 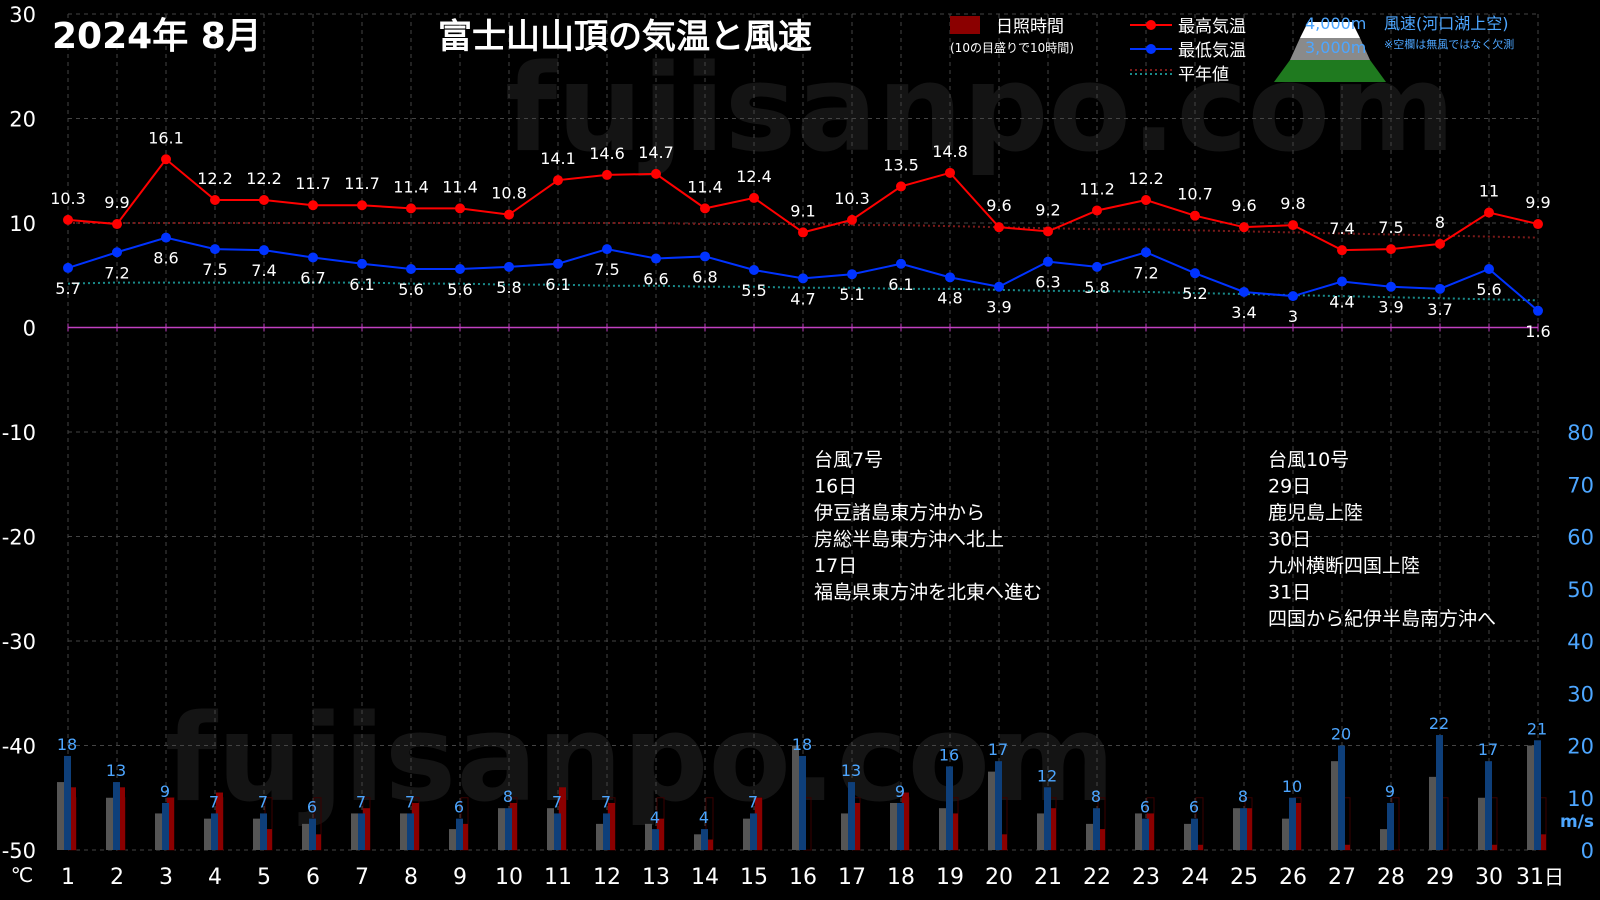 I want to click on y-left-tick-label: 0, so click(x=29, y=329).